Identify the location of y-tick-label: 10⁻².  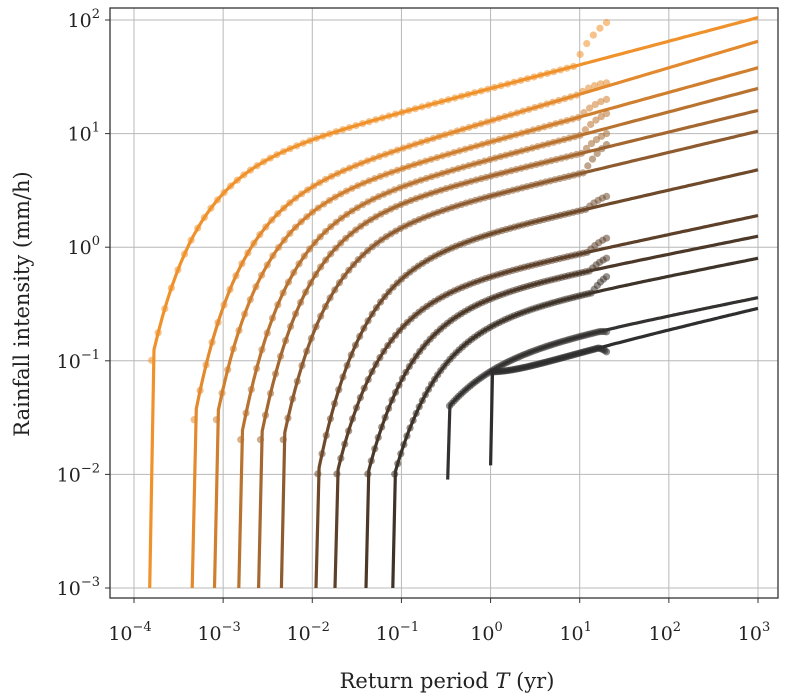
(78, 473).